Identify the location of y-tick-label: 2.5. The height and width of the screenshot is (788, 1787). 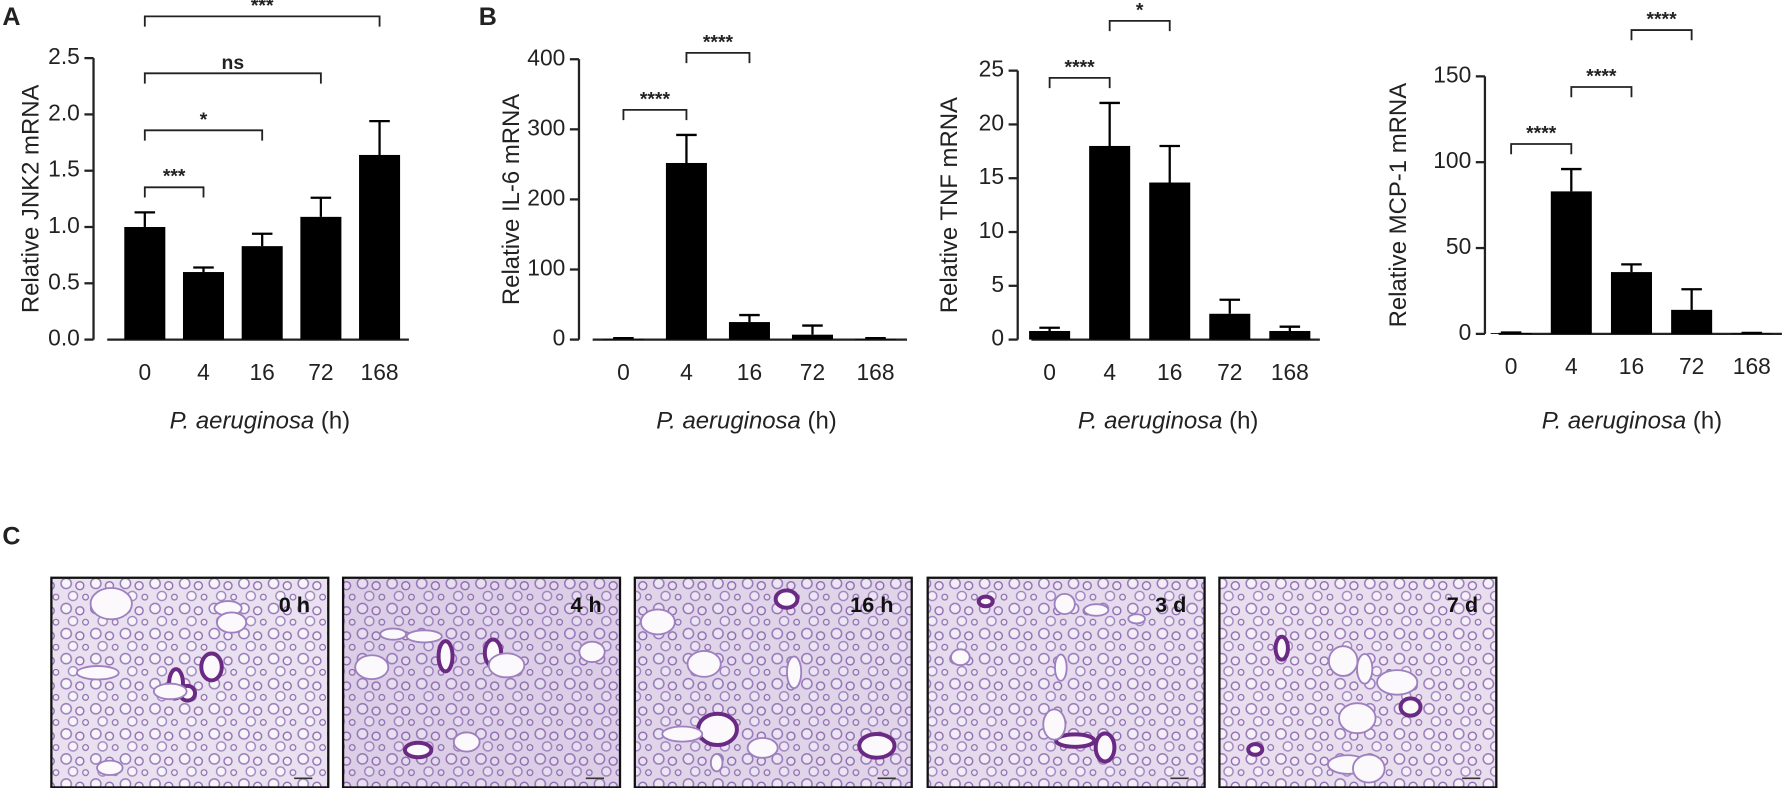
(64, 56).